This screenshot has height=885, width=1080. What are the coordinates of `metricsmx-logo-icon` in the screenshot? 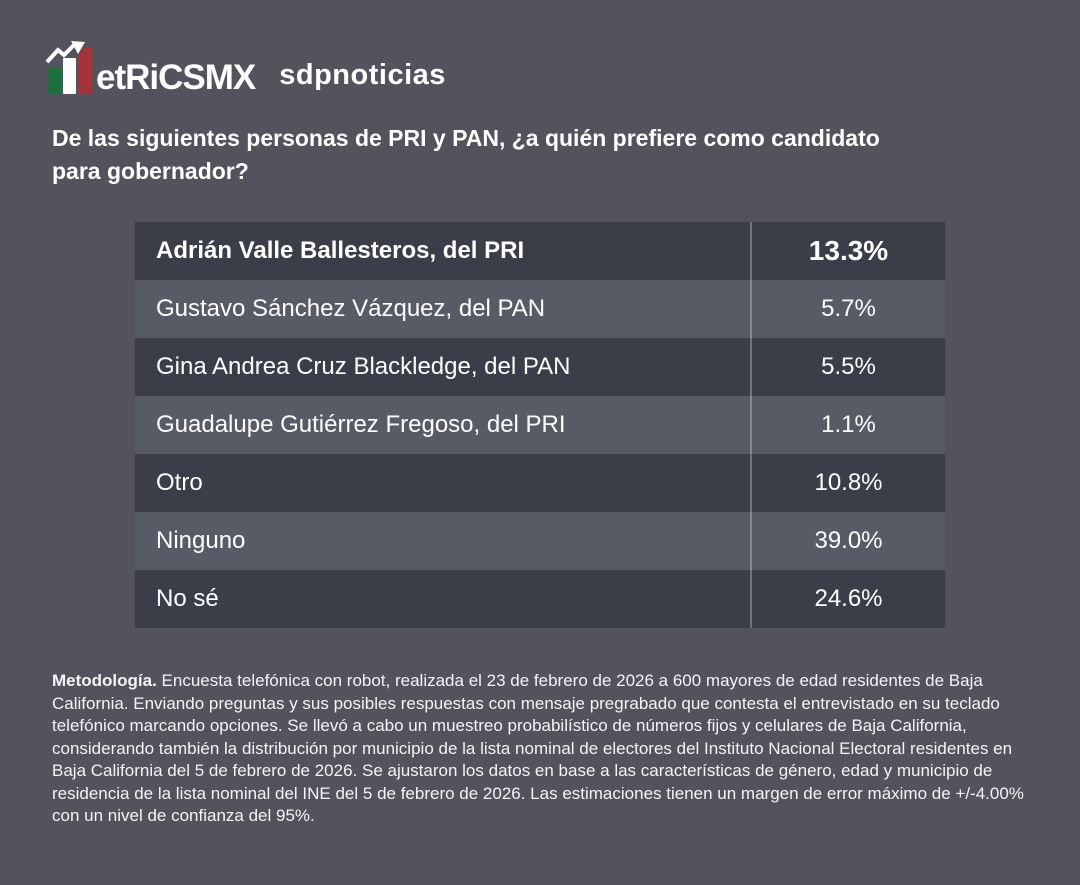 It's located at (70, 68).